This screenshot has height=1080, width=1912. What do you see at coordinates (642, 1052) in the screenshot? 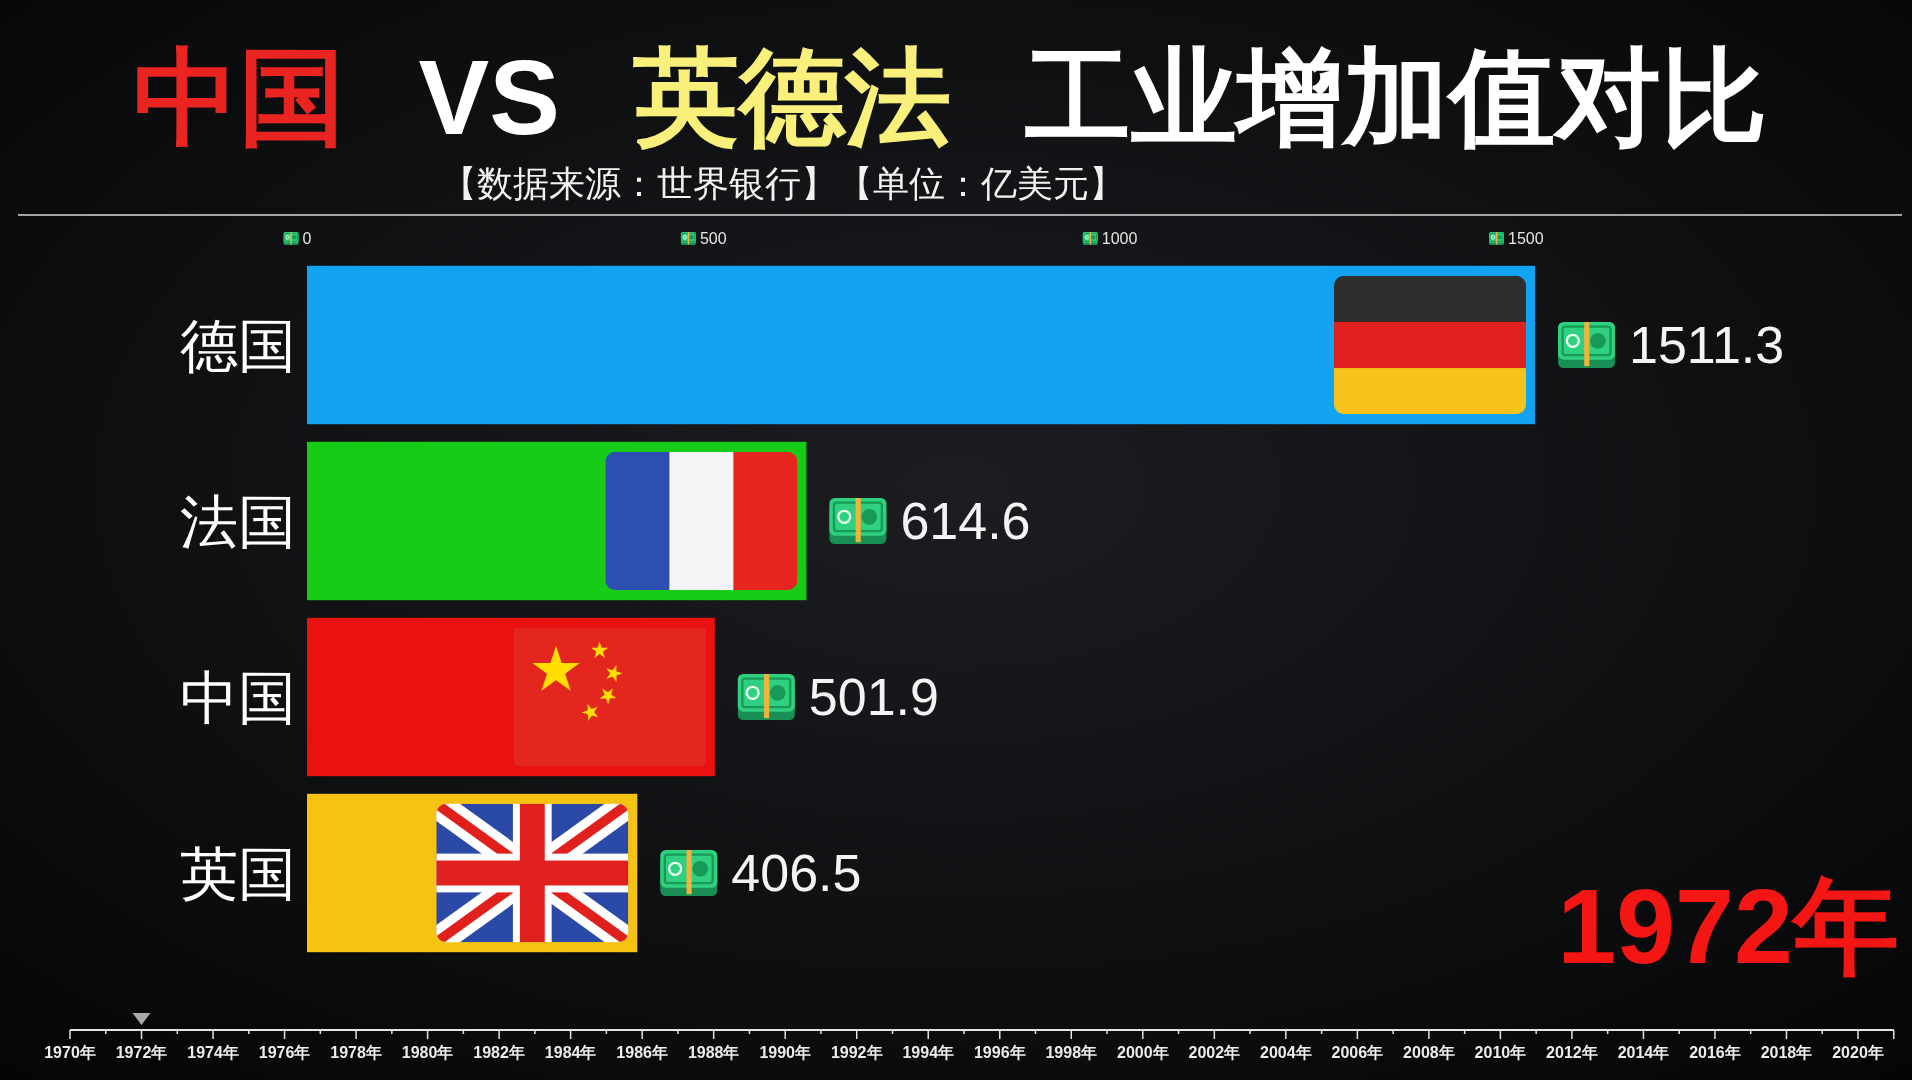
I see `text: 1986年` at bounding box center [642, 1052].